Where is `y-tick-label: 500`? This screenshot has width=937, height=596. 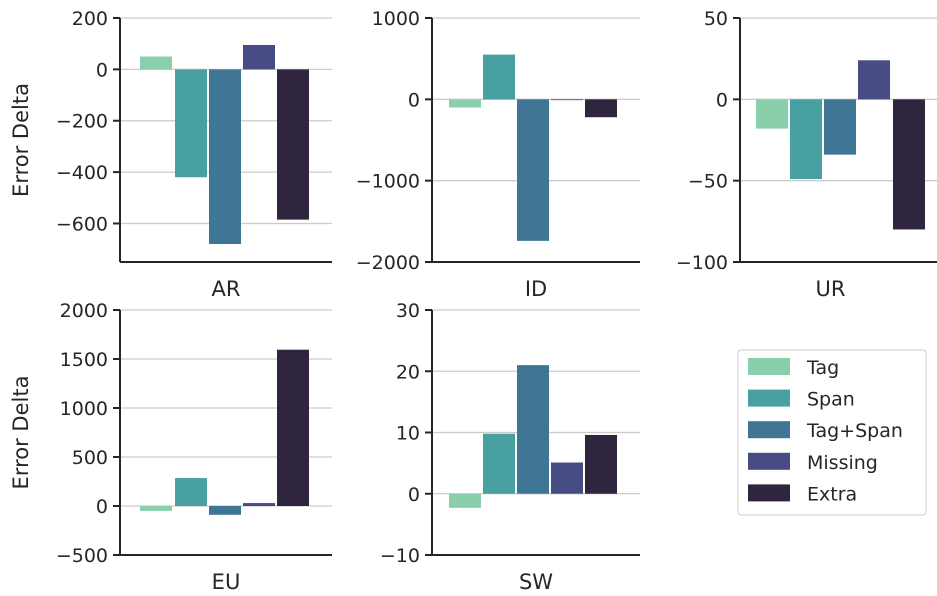
y-tick-label: 500 is located at coordinates (90, 458).